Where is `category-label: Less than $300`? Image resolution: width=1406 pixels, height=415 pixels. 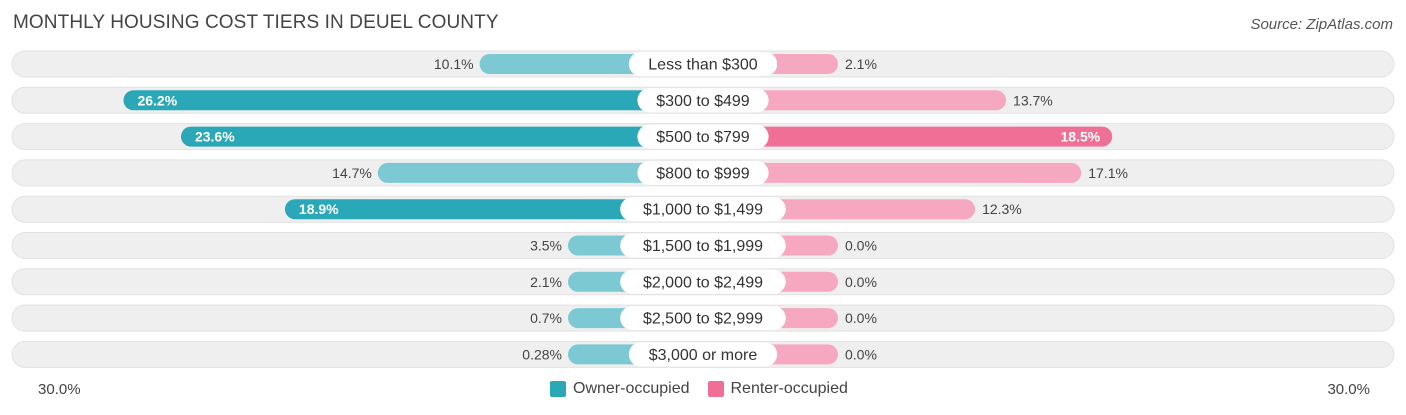
category-label: Less than $300 is located at coordinates (703, 65).